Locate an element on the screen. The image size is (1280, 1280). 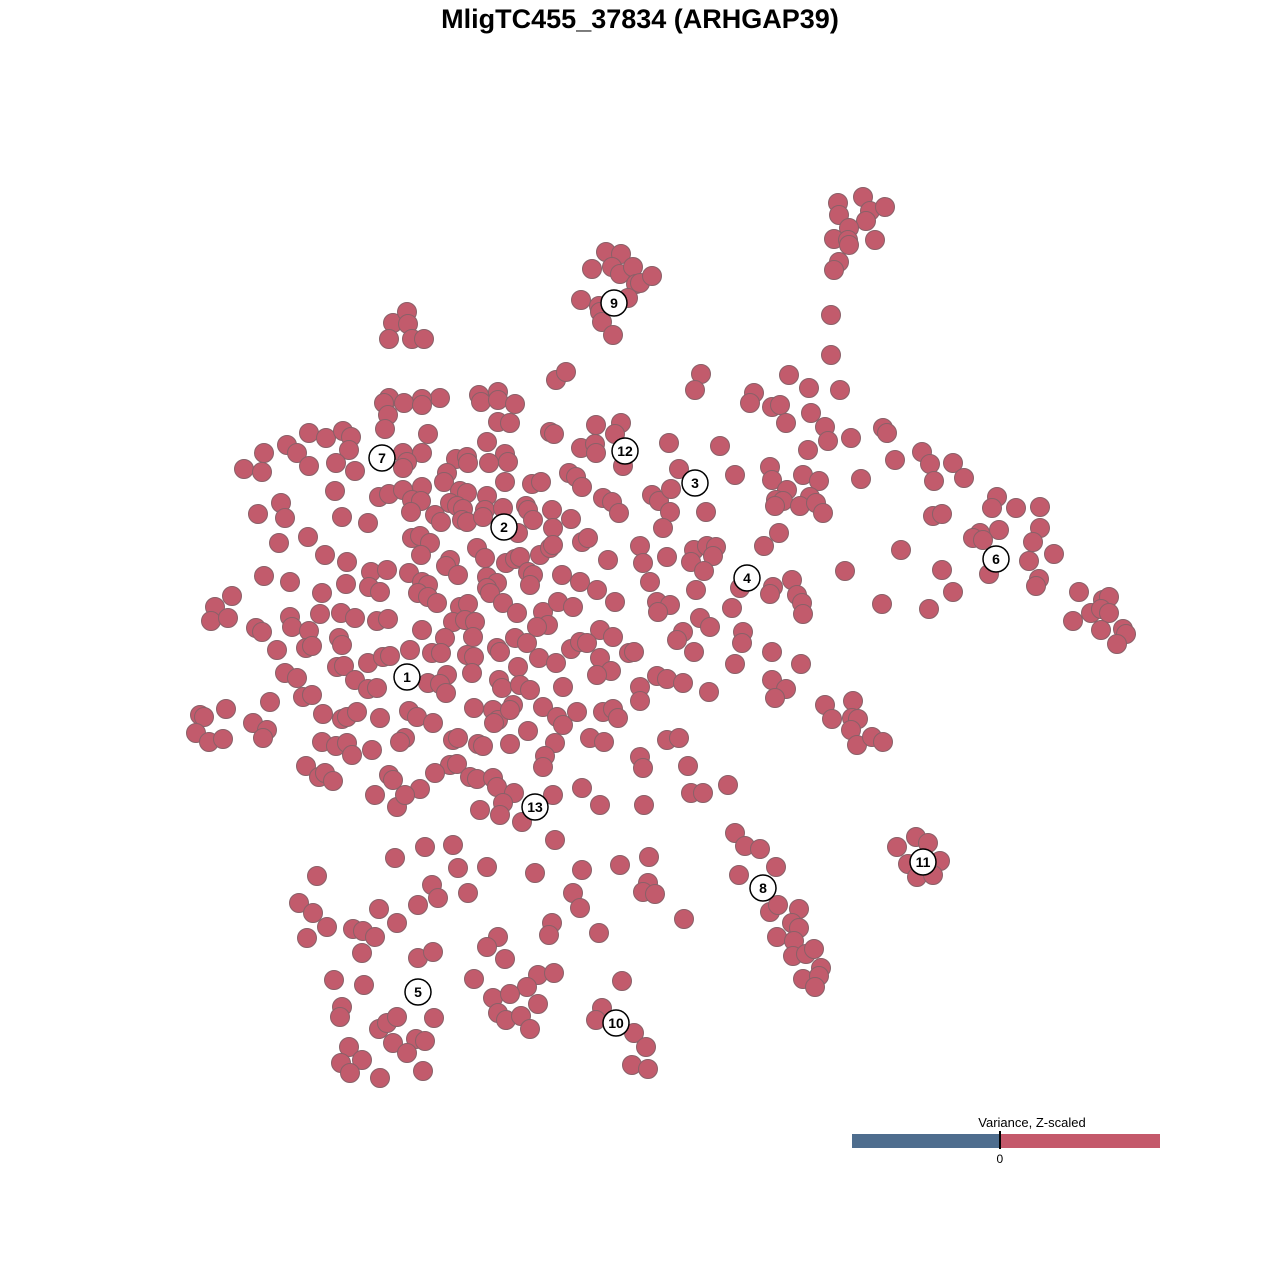
colorbar-gradient is located at coordinates (1006, 1141).